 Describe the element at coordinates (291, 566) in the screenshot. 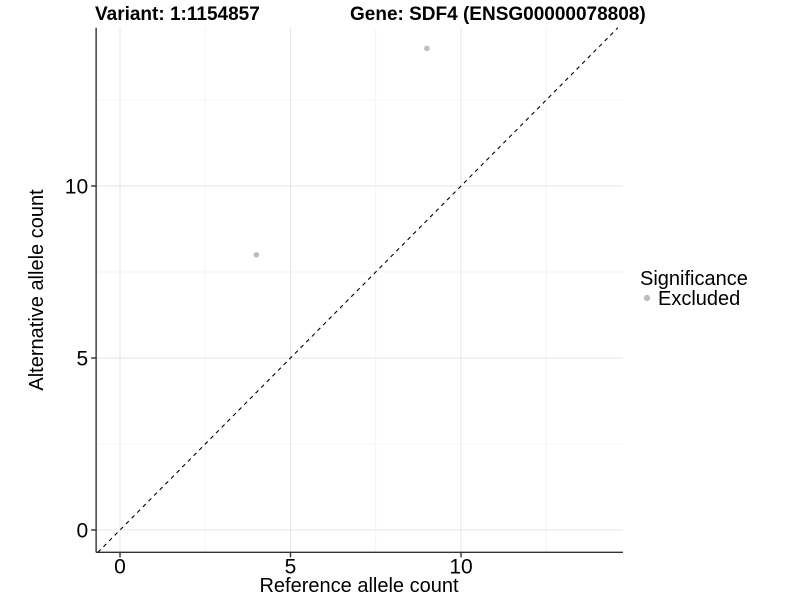

I see `x-tick-label: 5` at that location.